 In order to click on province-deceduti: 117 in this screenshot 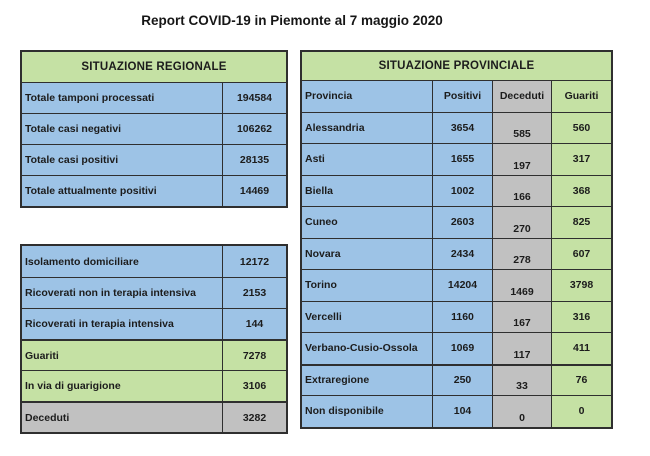, I will do `click(522, 348)`.